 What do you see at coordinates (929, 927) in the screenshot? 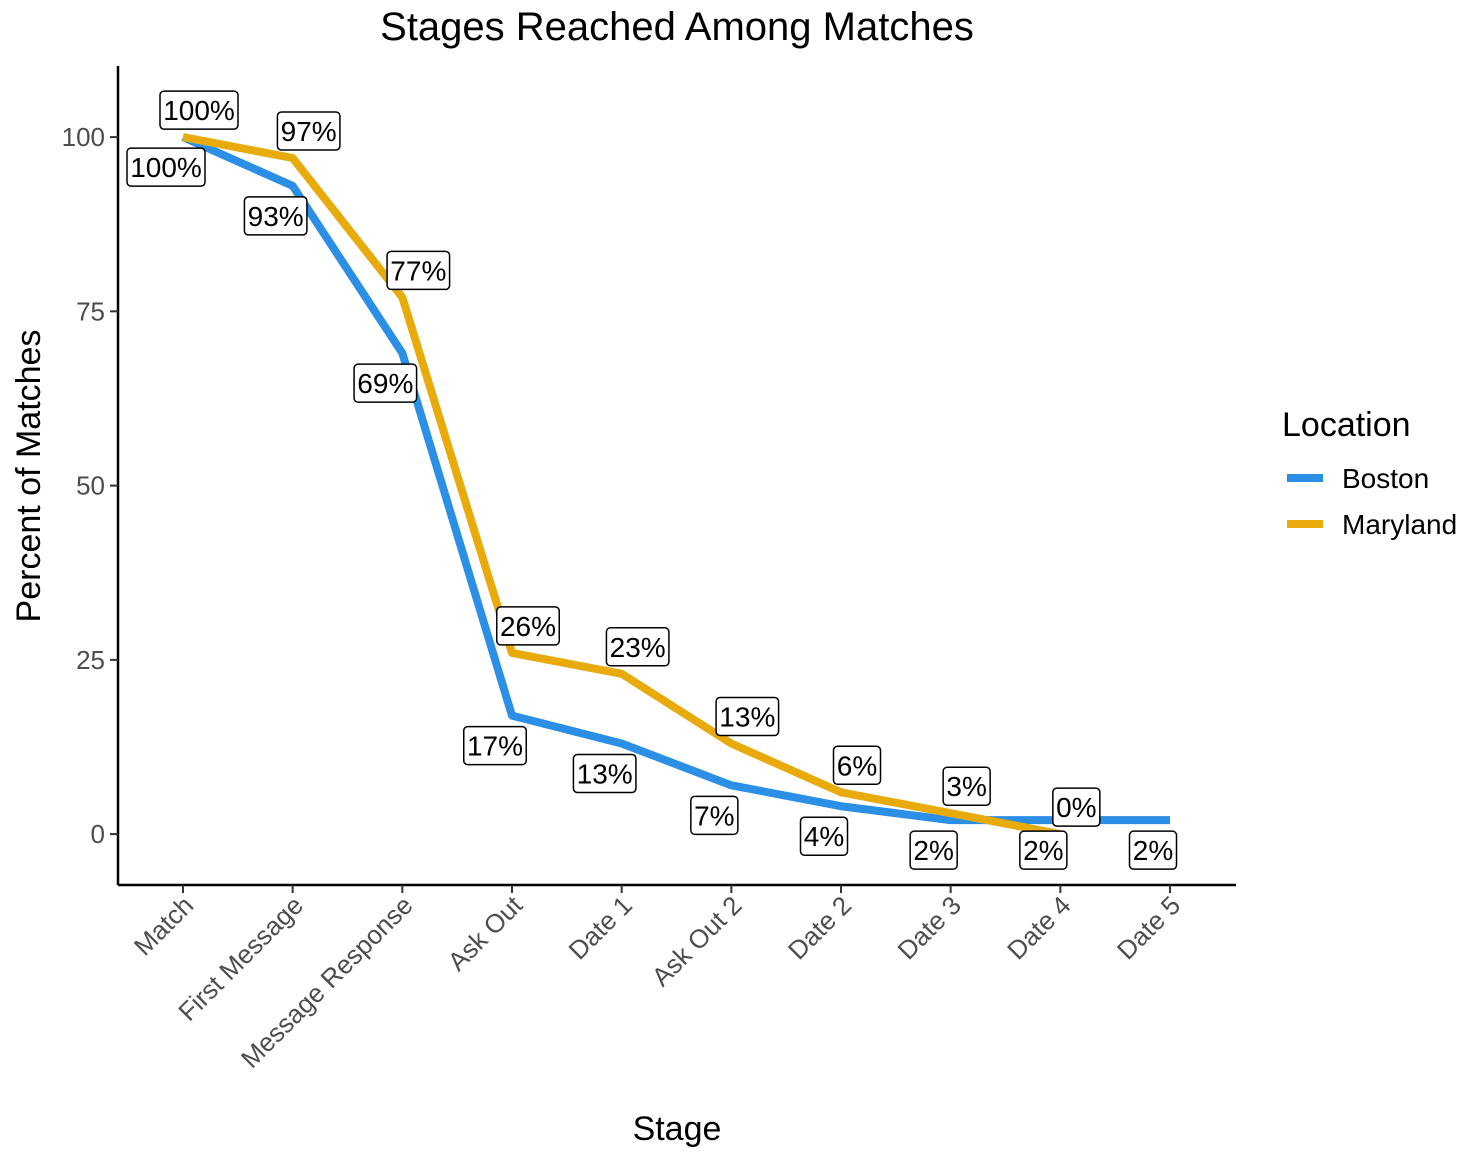
I see `x-tick-label: Date 3` at bounding box center [929, 927].